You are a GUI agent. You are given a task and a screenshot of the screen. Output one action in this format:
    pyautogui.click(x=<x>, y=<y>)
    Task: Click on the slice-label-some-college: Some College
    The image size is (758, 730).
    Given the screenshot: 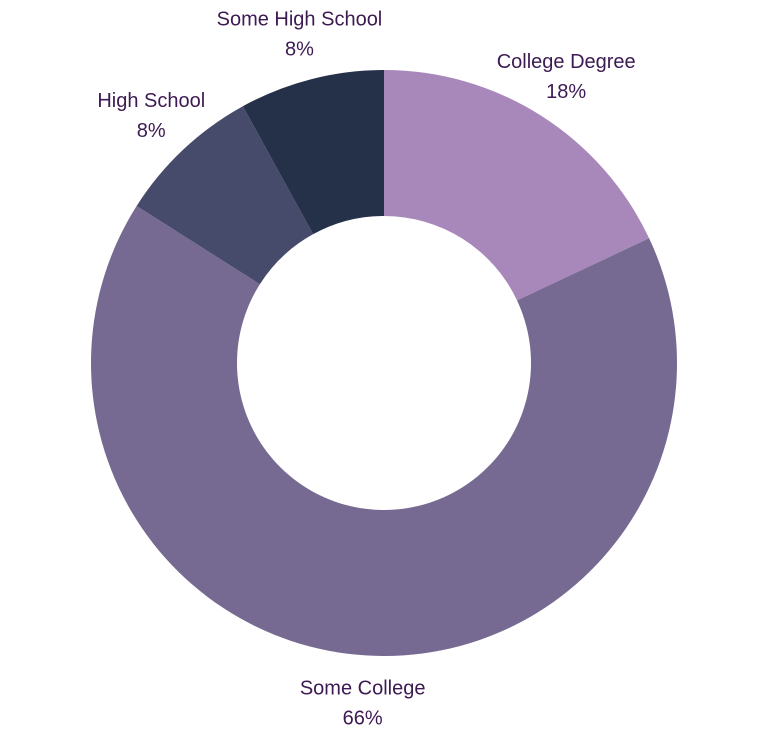 What is the action you would take?
    pyautogui.click(x=363, y=688)
    